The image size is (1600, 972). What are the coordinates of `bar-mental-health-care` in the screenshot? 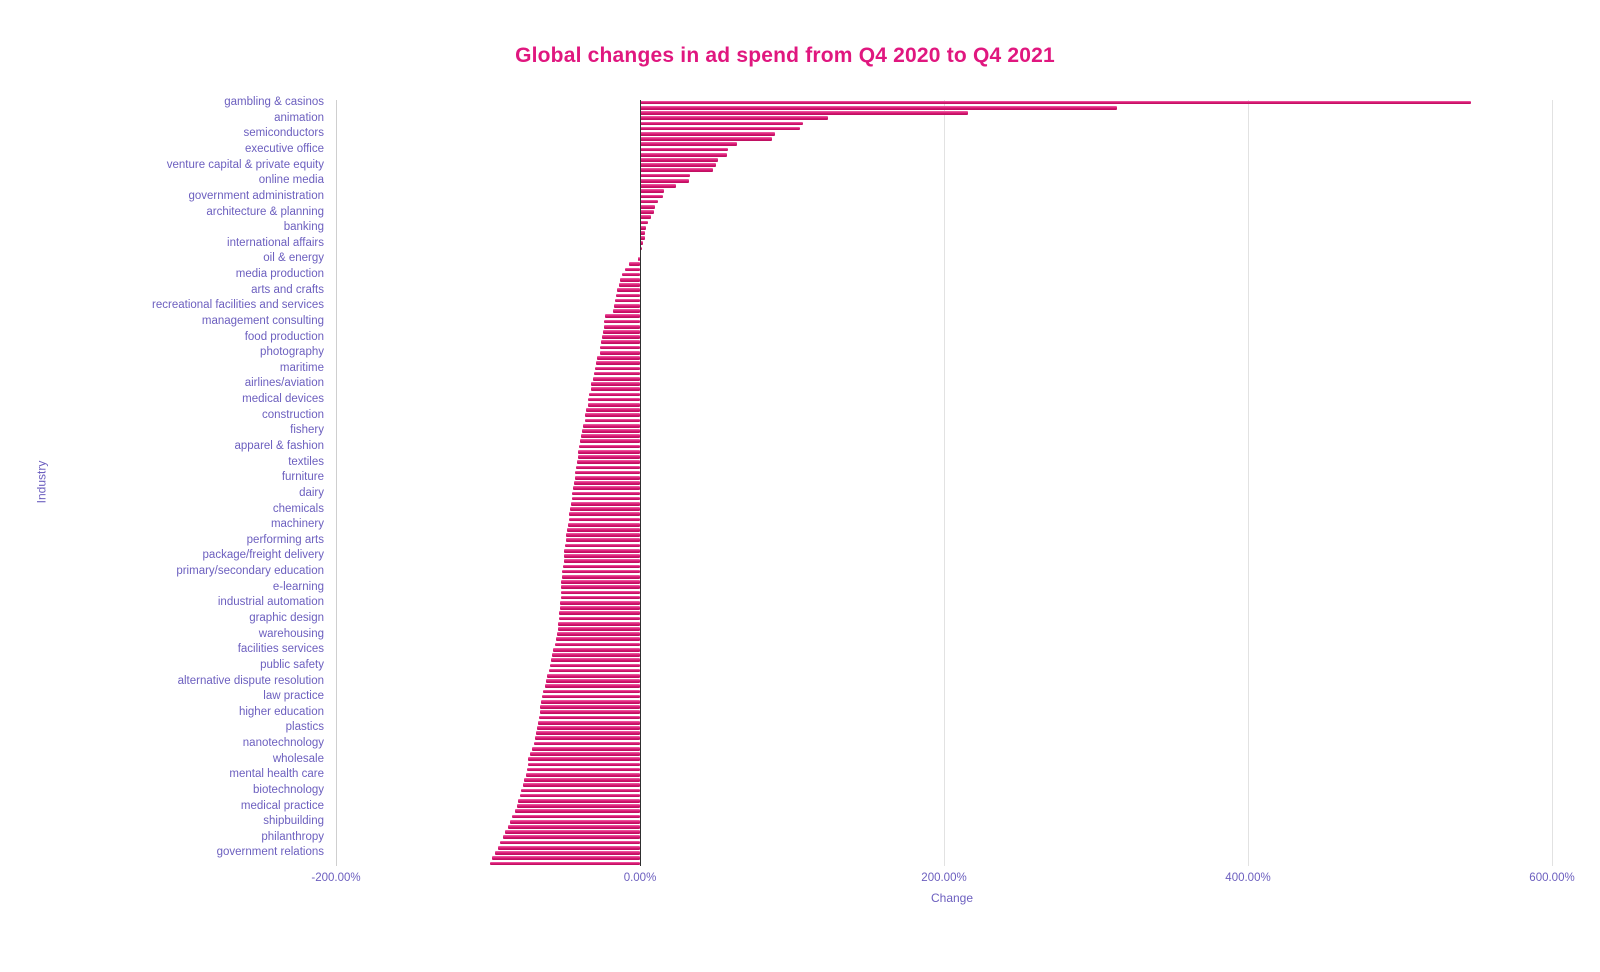 It's located at (583, 774).